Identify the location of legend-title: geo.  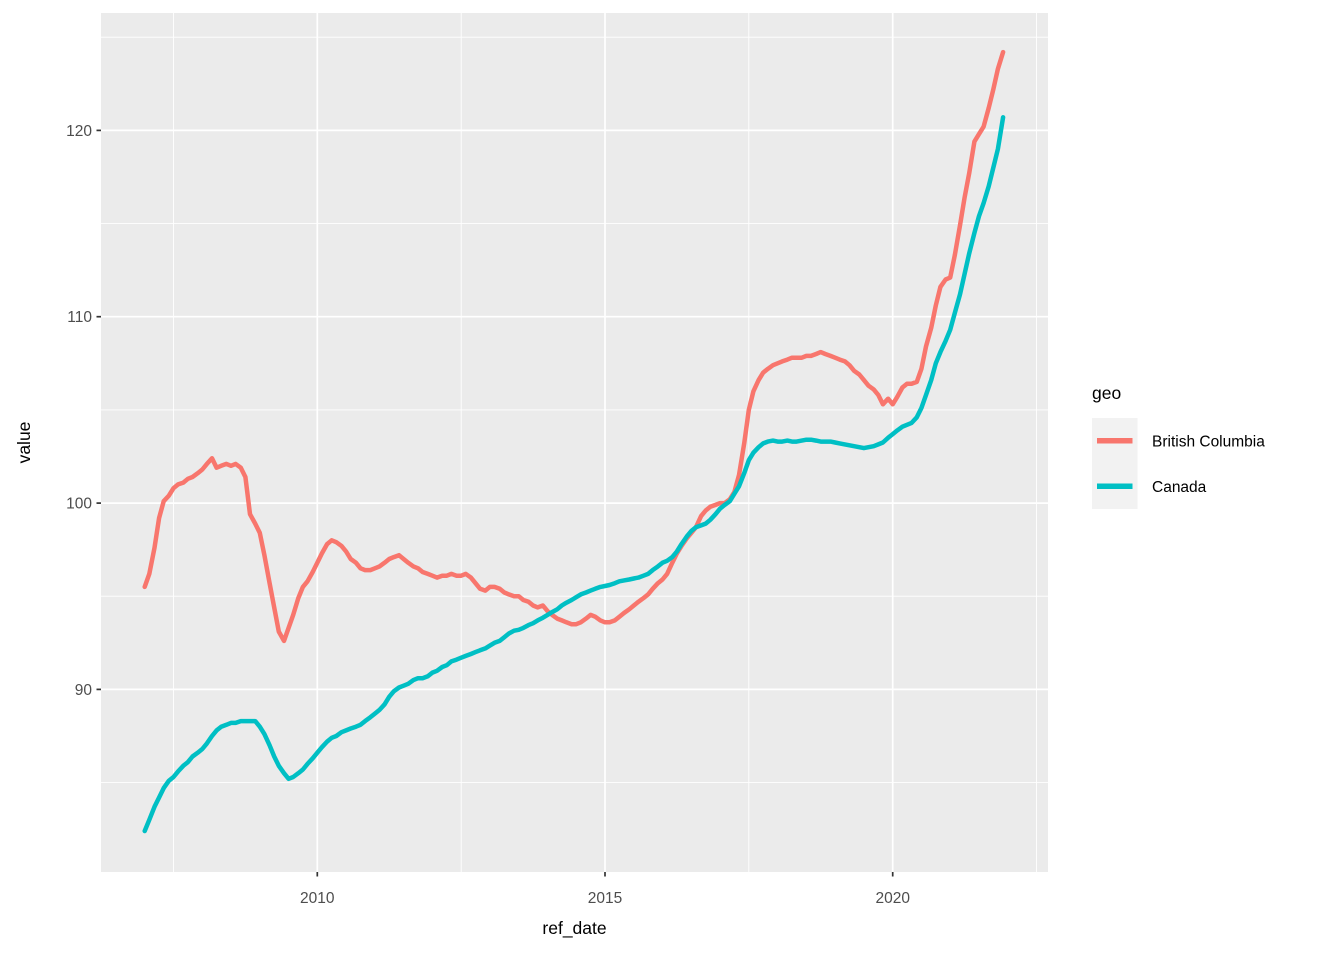
(1106, 393).